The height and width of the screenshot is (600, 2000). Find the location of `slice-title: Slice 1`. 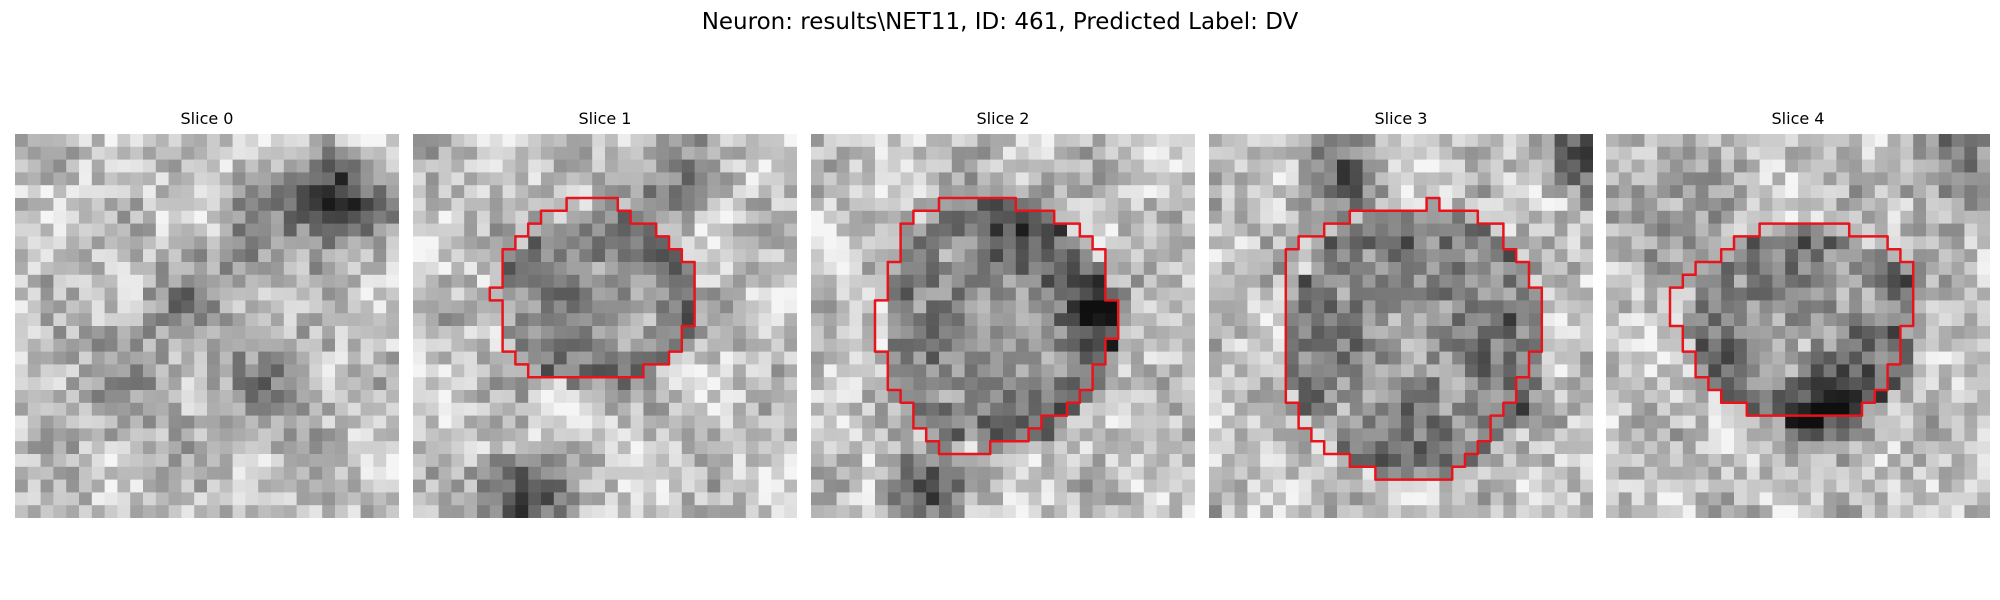

slice-title: Slice 1 is located at coordinates (605, 118).